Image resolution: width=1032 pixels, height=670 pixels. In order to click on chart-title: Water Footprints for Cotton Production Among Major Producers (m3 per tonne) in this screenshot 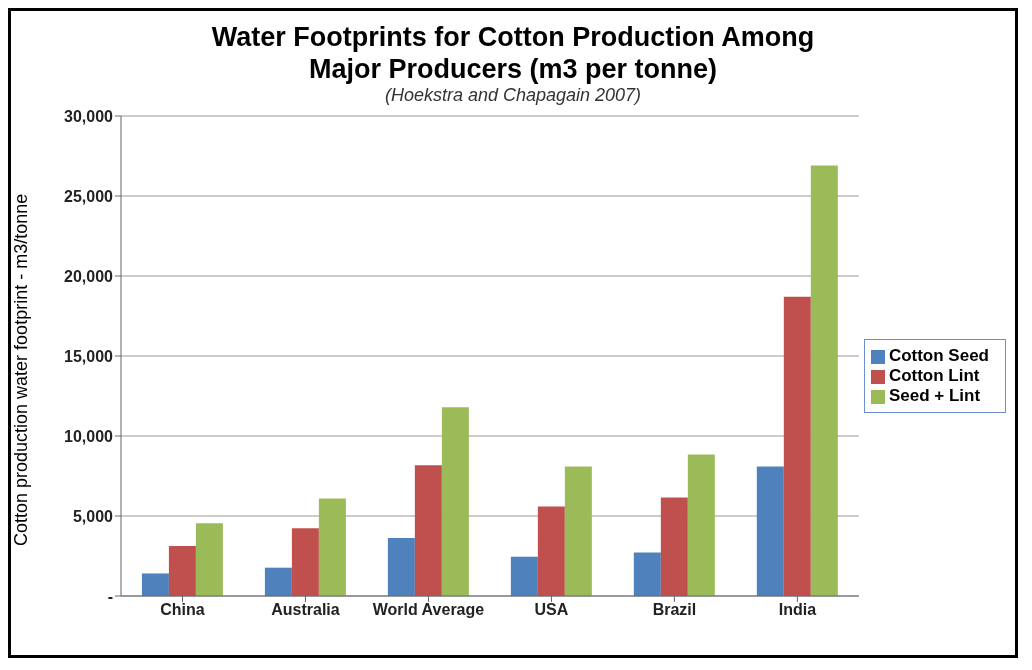, I will do `click(513, 53)`.